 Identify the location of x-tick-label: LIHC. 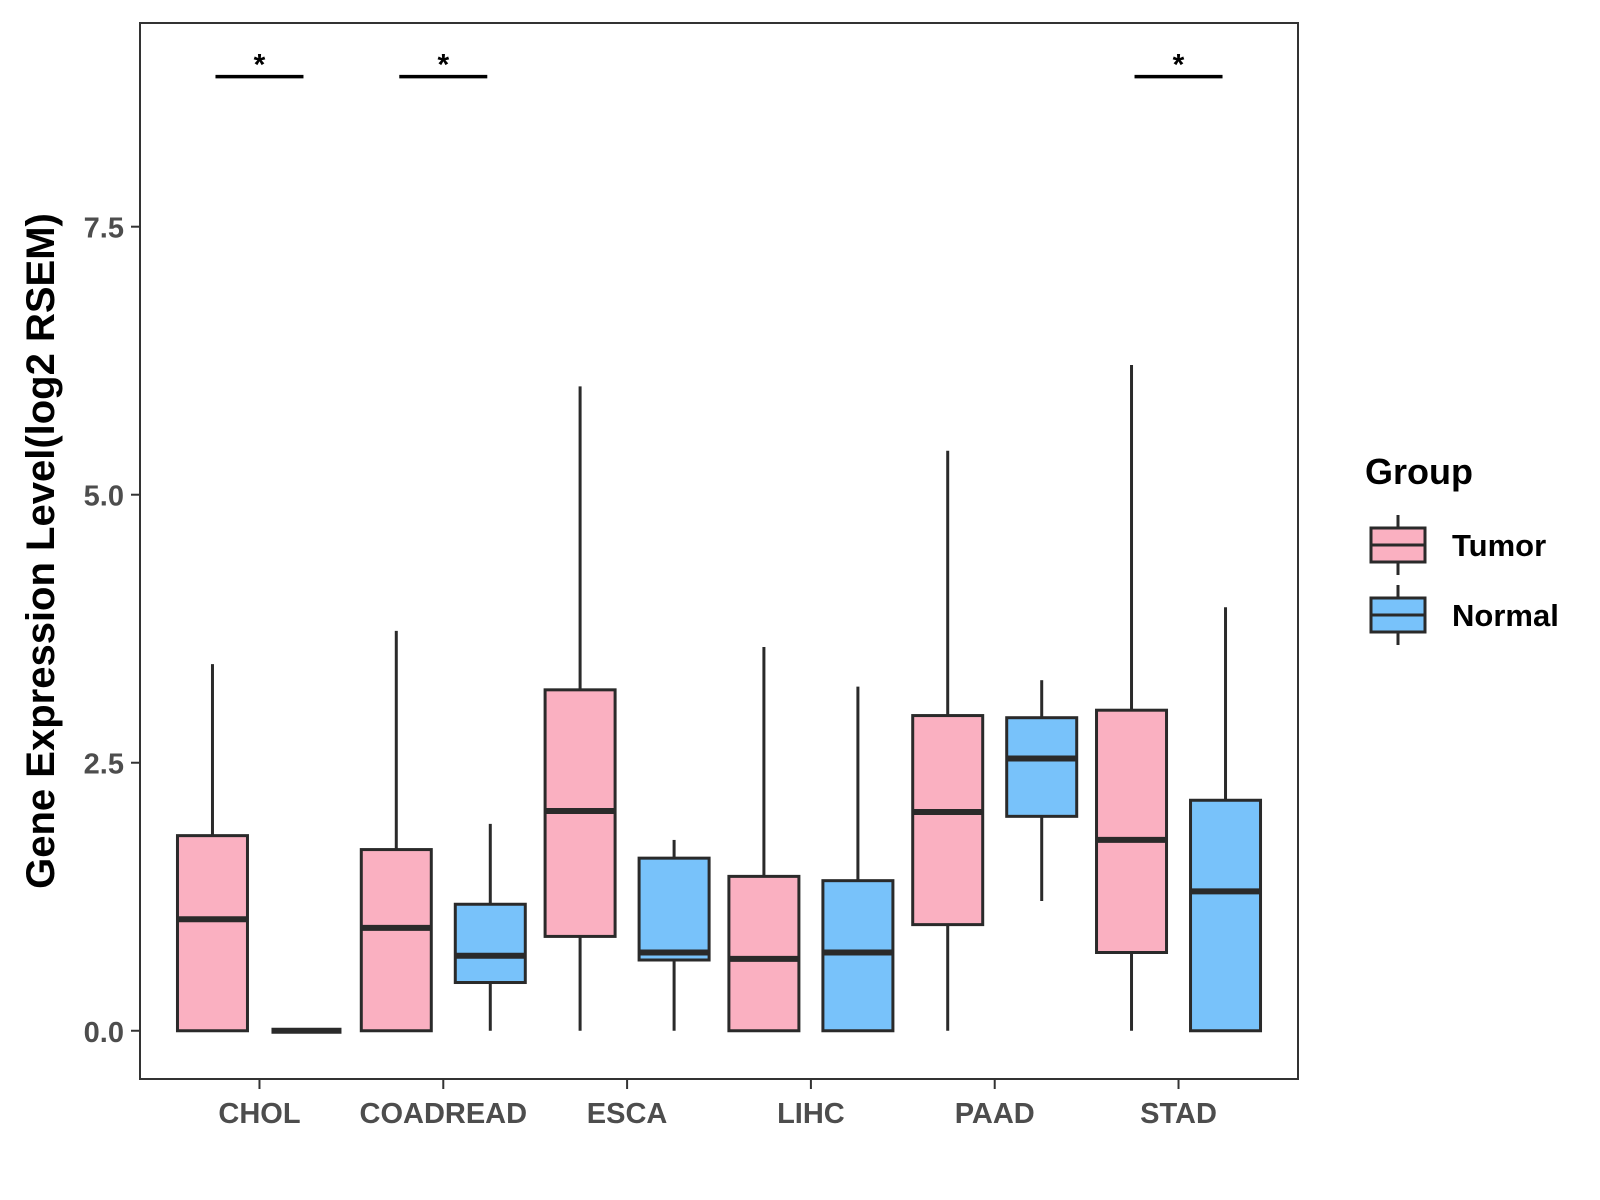
(811, 1114).